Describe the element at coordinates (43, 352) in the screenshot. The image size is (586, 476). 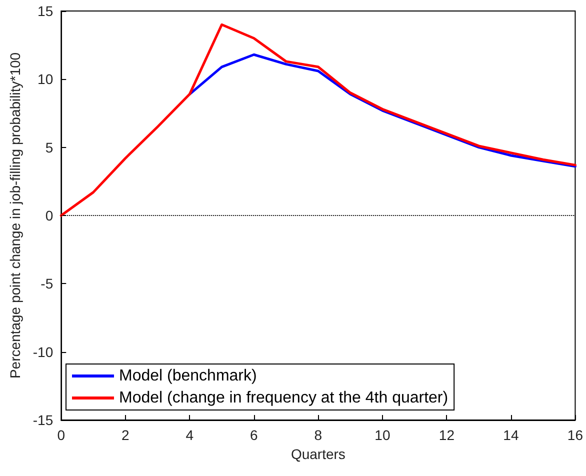
I see `y-tick-label: -10` at that location.